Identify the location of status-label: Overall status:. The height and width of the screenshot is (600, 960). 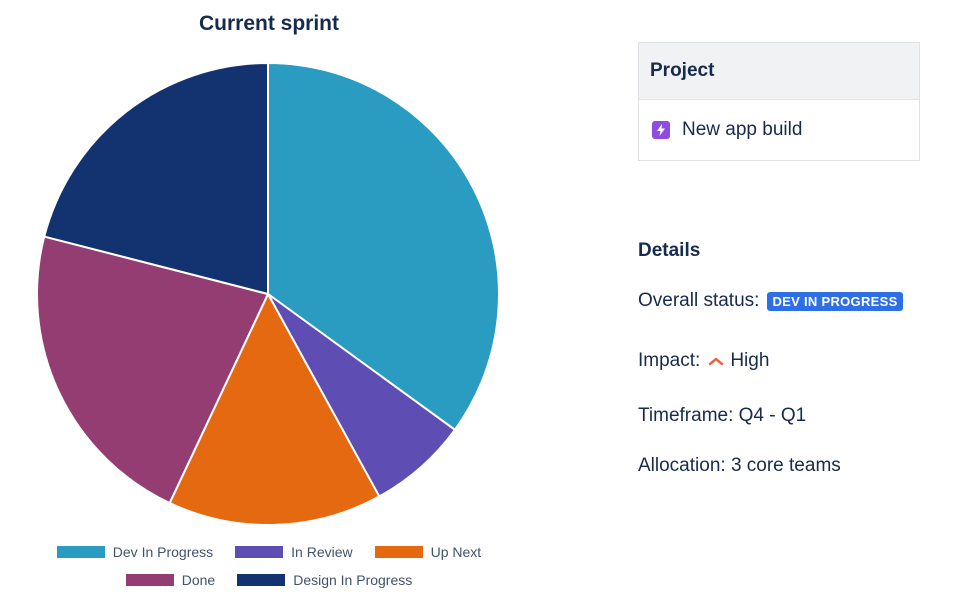
(699, 300).